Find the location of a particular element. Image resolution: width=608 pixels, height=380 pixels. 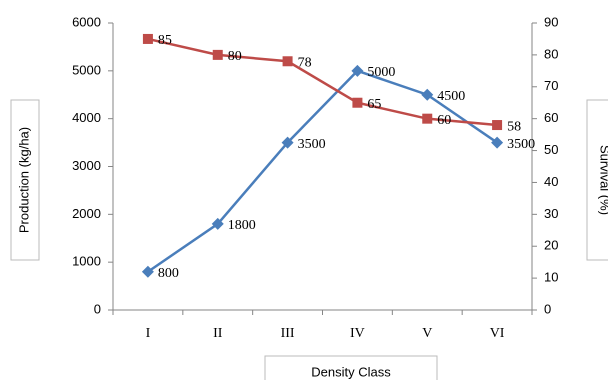

x-tick-label: VI is located at coordinates (497, 333).